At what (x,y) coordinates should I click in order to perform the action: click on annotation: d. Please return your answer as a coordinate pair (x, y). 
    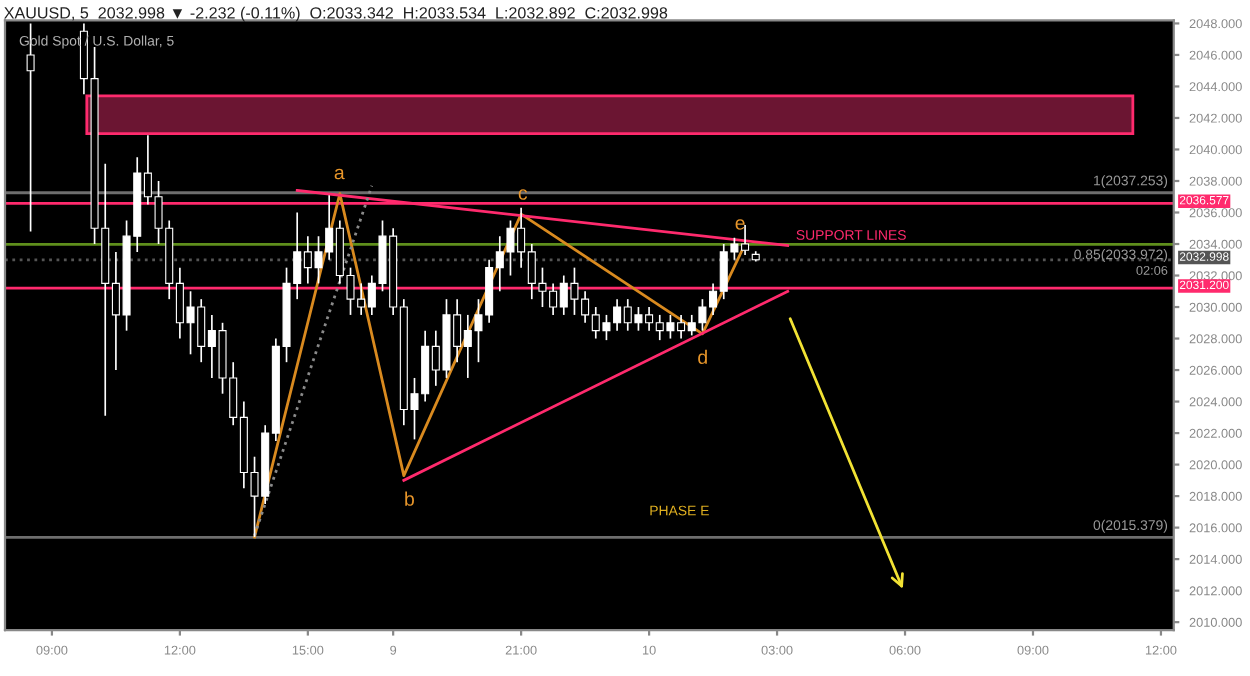
    Looking at the image, I should click on (702, 357).